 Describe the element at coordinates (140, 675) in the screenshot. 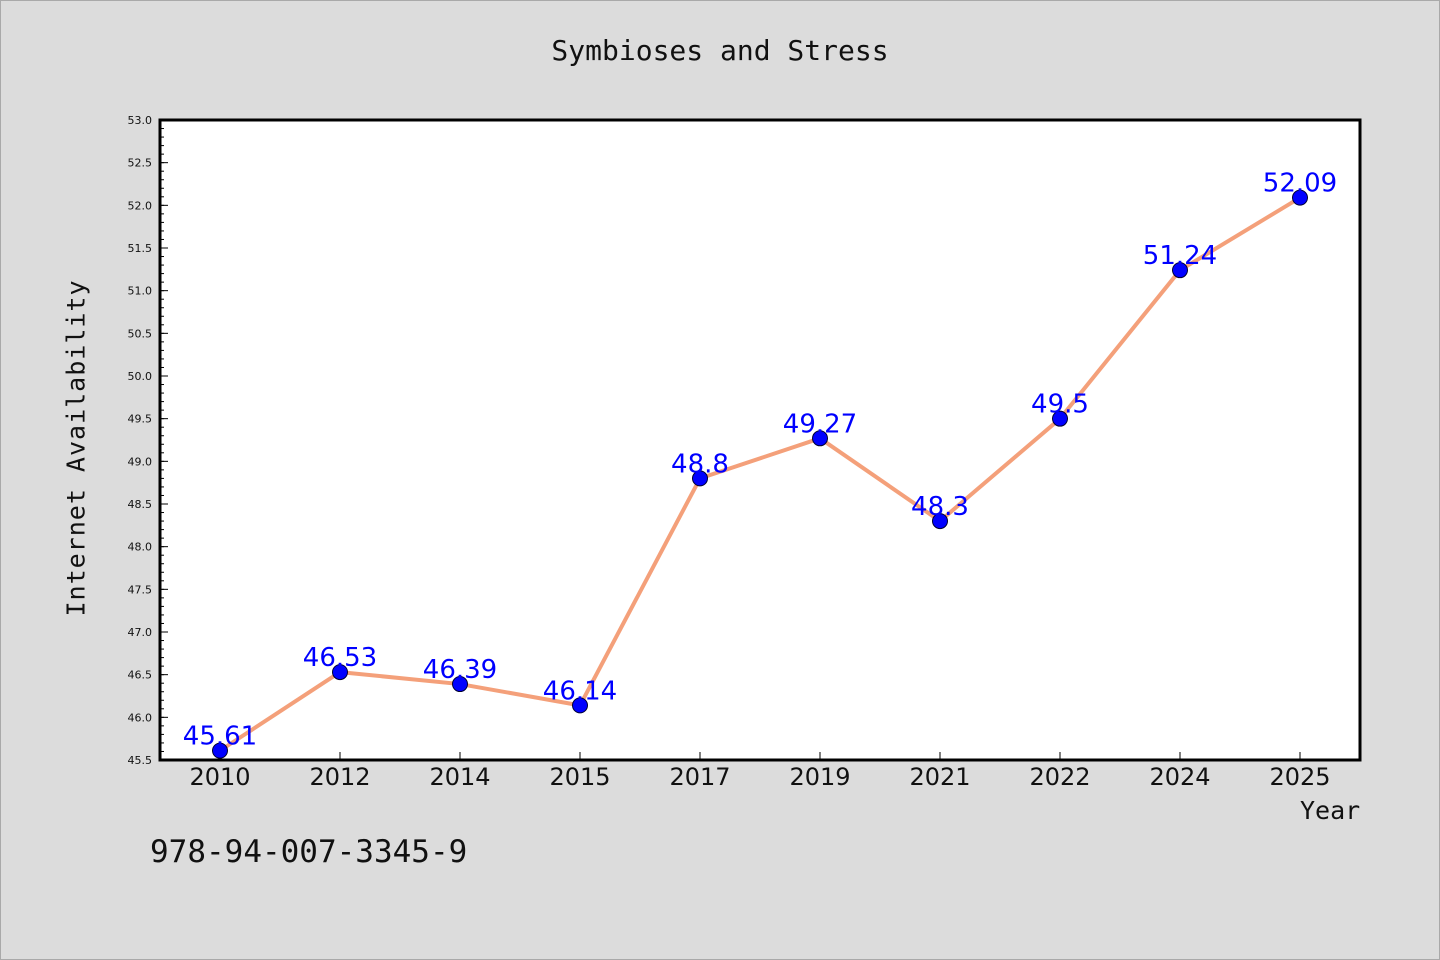

I see `y-tick-label: 46.5` at that location.